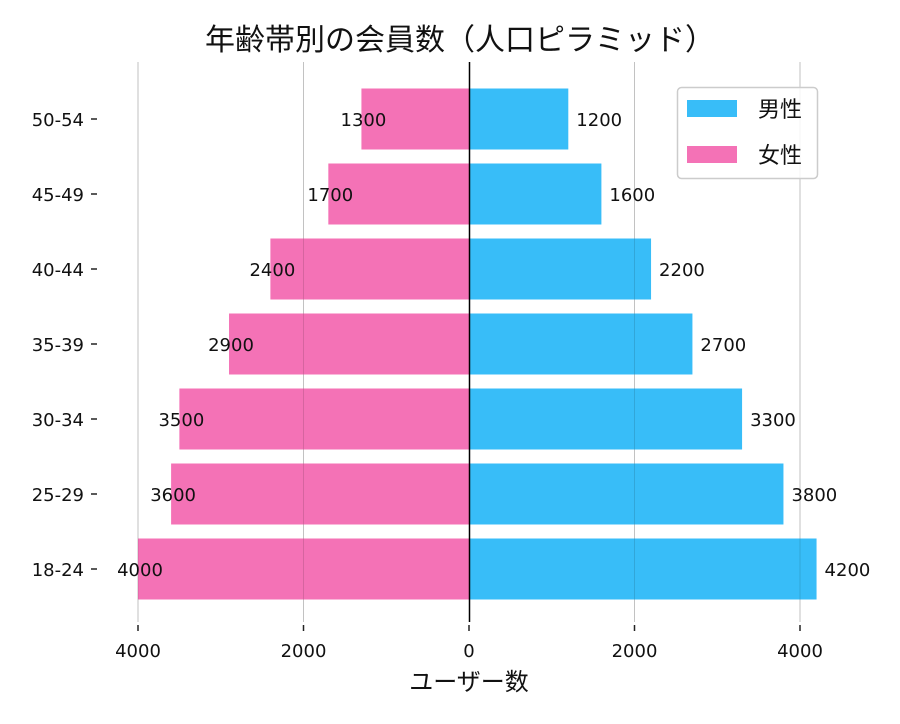 This screenshot has width=900, height=724. What do you see at coordinates (330, 195) in the screenshot?
I see `female-value-label: 1700` at bounding box center [330, 195].